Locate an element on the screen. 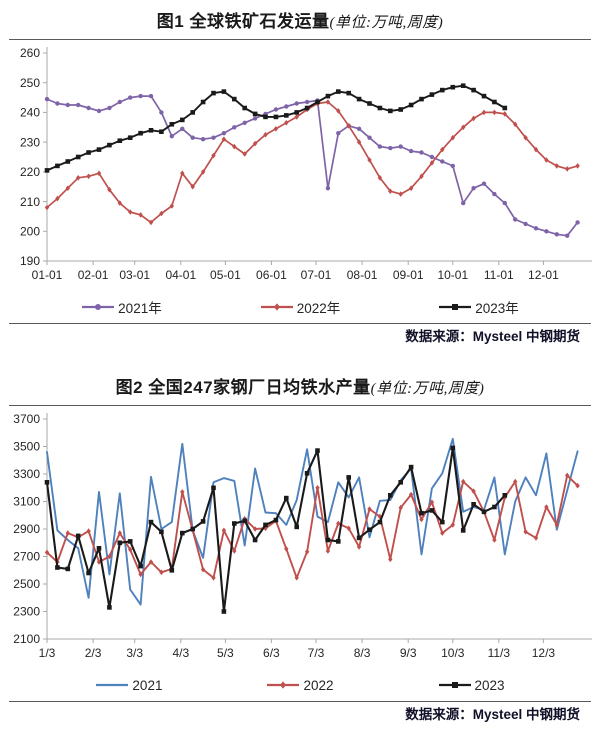 The width and height of the screenshot is (600, 752). x-tick-label: 12/3 is located at coordinates (544, 653).